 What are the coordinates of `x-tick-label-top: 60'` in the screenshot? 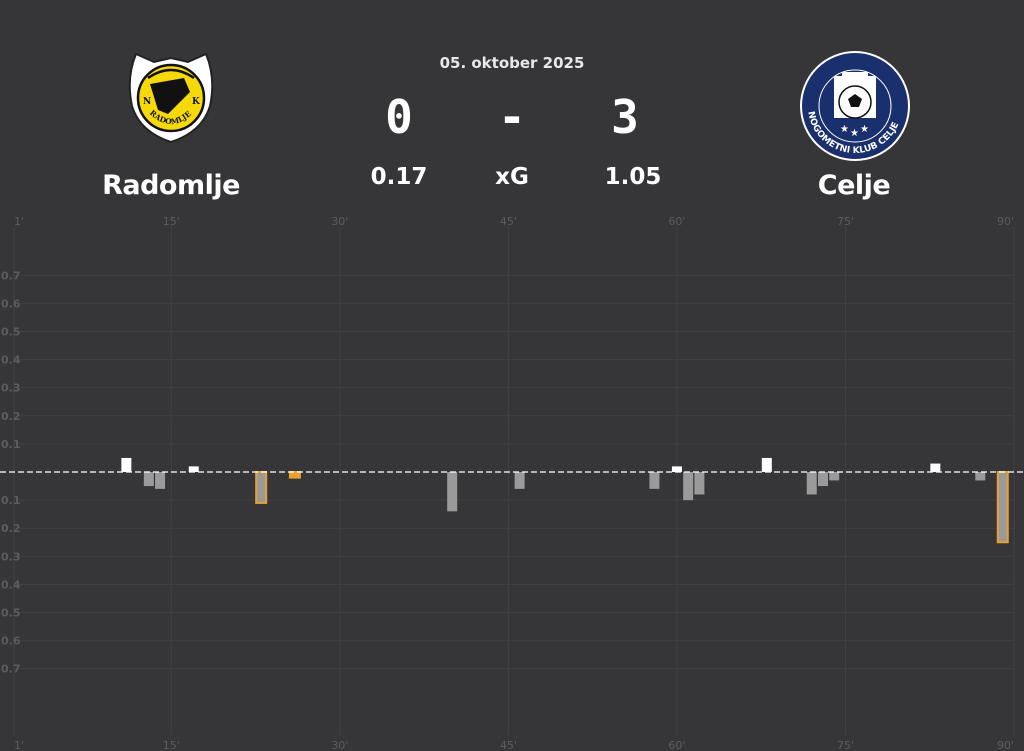 It's located at (676, 221).